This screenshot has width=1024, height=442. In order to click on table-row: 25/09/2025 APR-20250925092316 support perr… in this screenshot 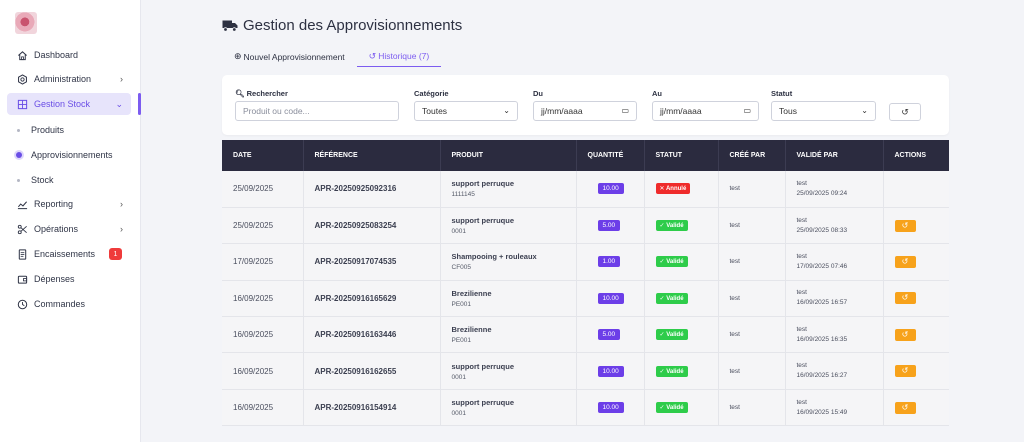, I will do `click(585, 189)`.